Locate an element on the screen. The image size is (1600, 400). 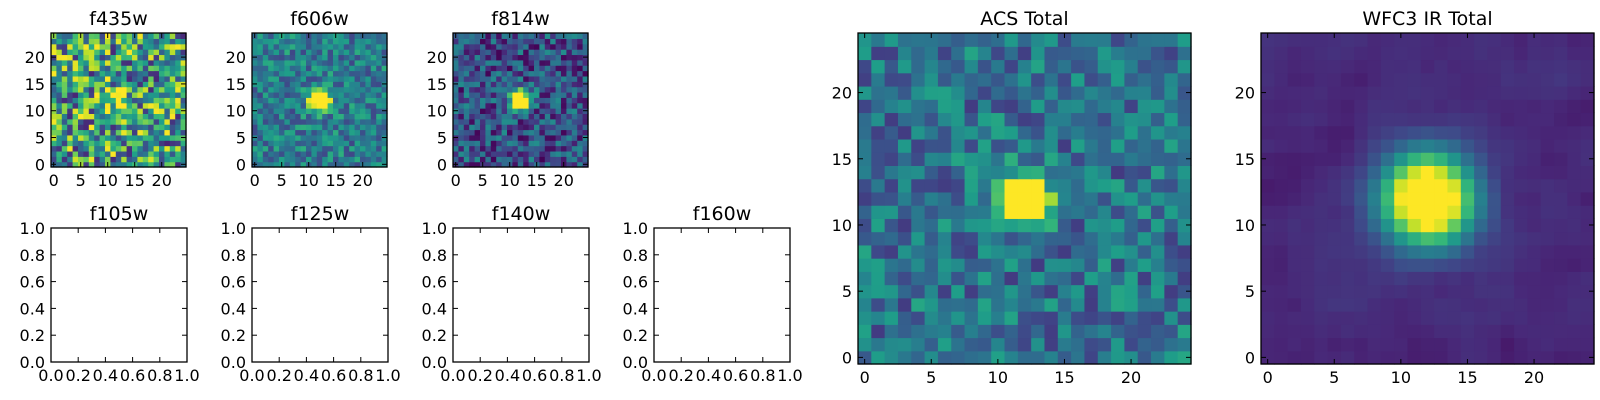
y-tick-label: 5 is located at coordinates (442, 138).